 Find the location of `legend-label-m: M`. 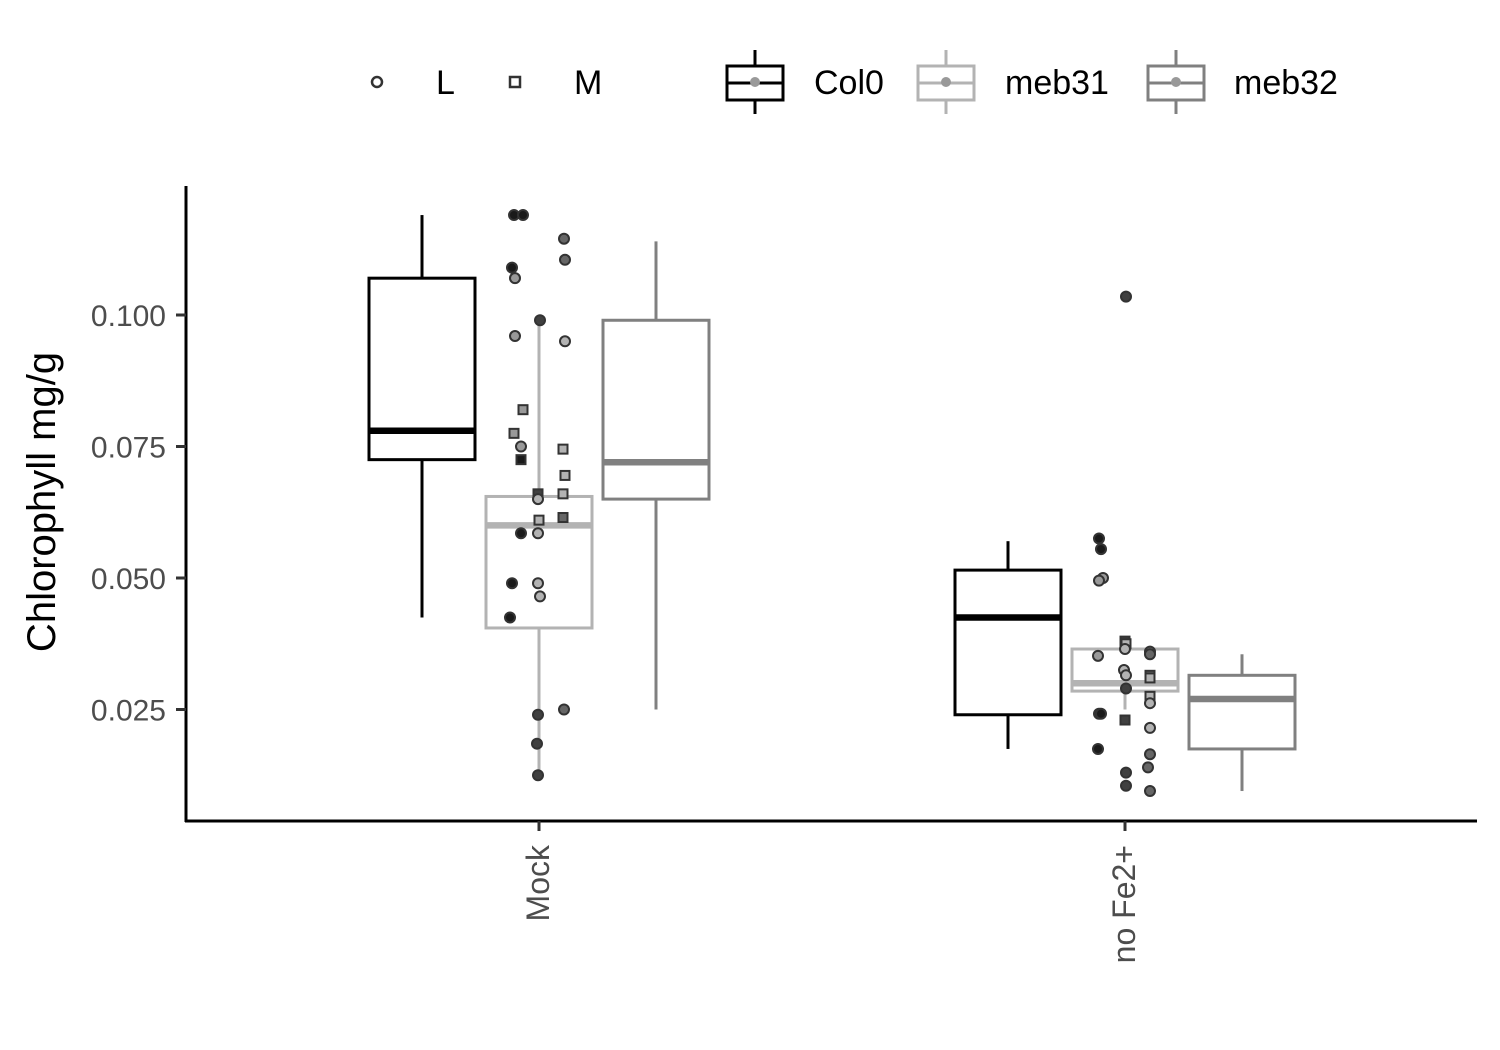

legend-label-m: M is located at coordinates (588, 83).